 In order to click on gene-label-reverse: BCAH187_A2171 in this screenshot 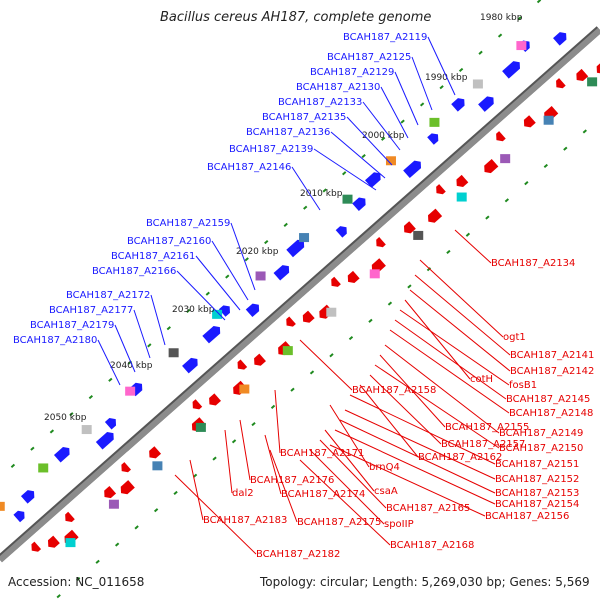, I will do `click(322, 453)`.